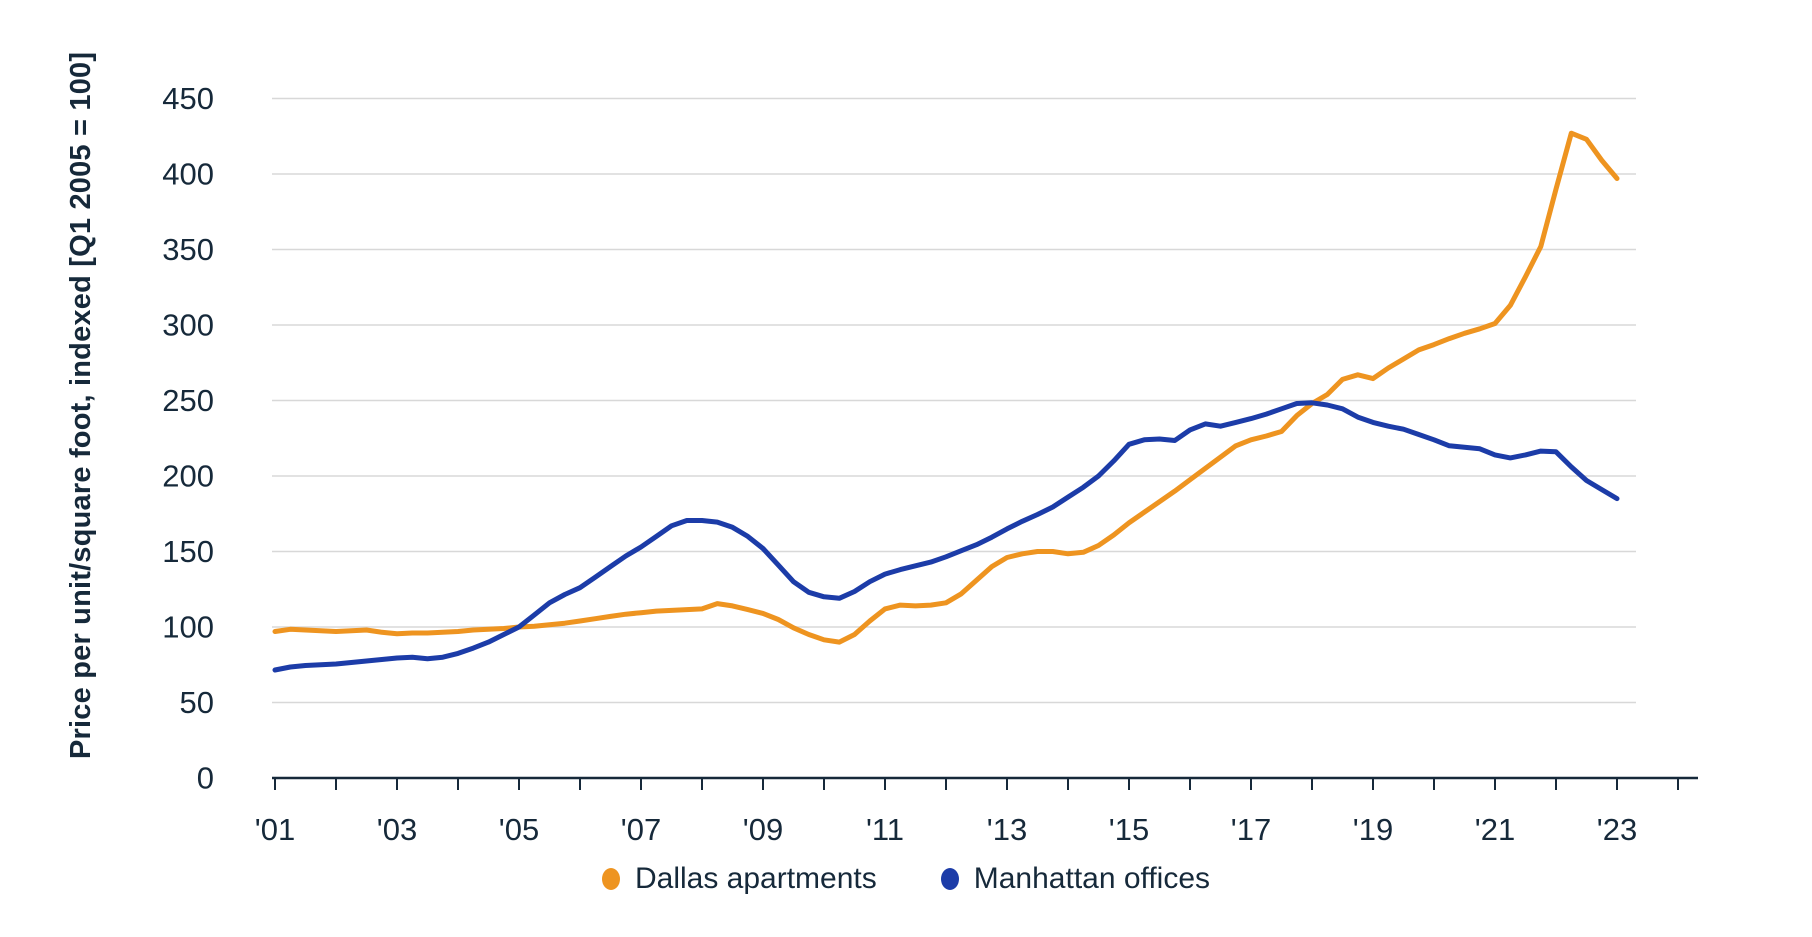 Image resolution: width=1812 pixels, height=937 pixels. I want to click on manhattan-offices-legend-dot-icon, so click(949, 879).